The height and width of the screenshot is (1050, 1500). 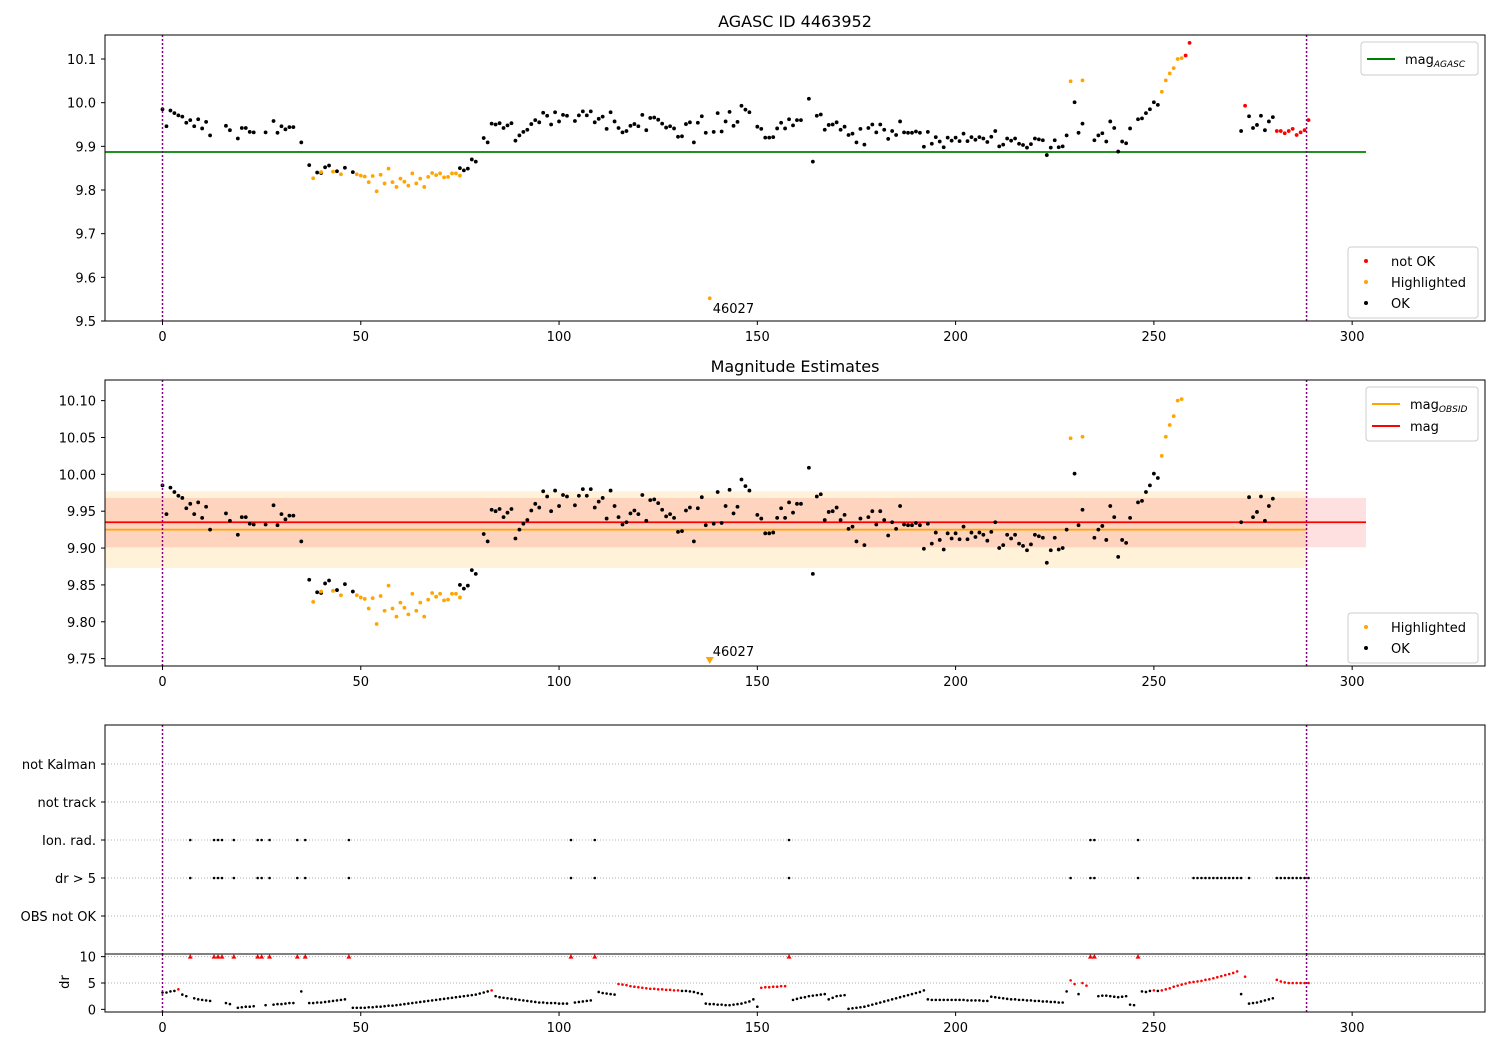 I want to click on x-tick-label: 250, so click(x=1153, y=337).